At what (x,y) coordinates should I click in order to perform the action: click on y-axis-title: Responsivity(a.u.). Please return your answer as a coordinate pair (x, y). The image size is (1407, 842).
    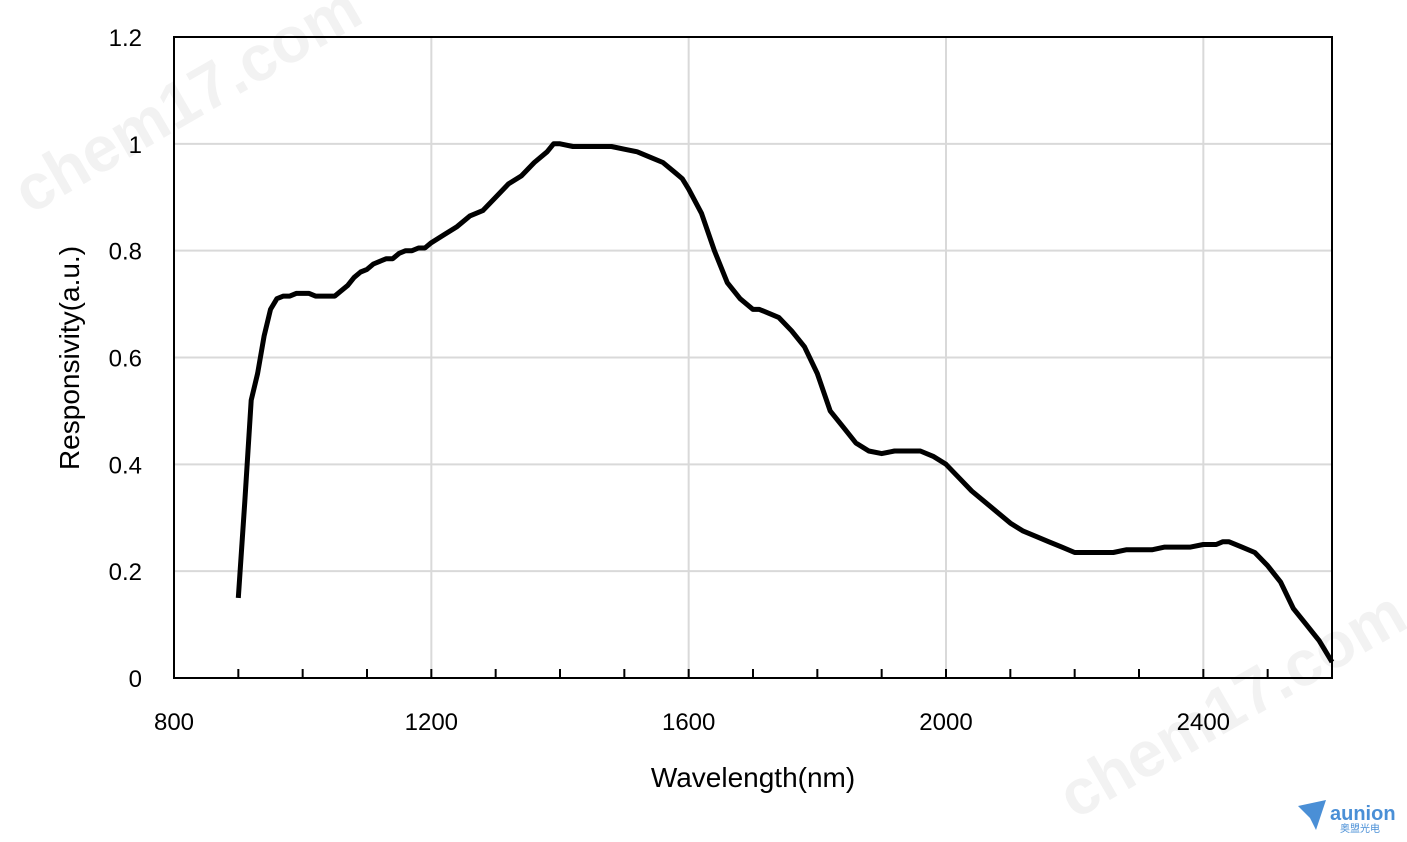
    Looking at the image, I should click on (69, 358).